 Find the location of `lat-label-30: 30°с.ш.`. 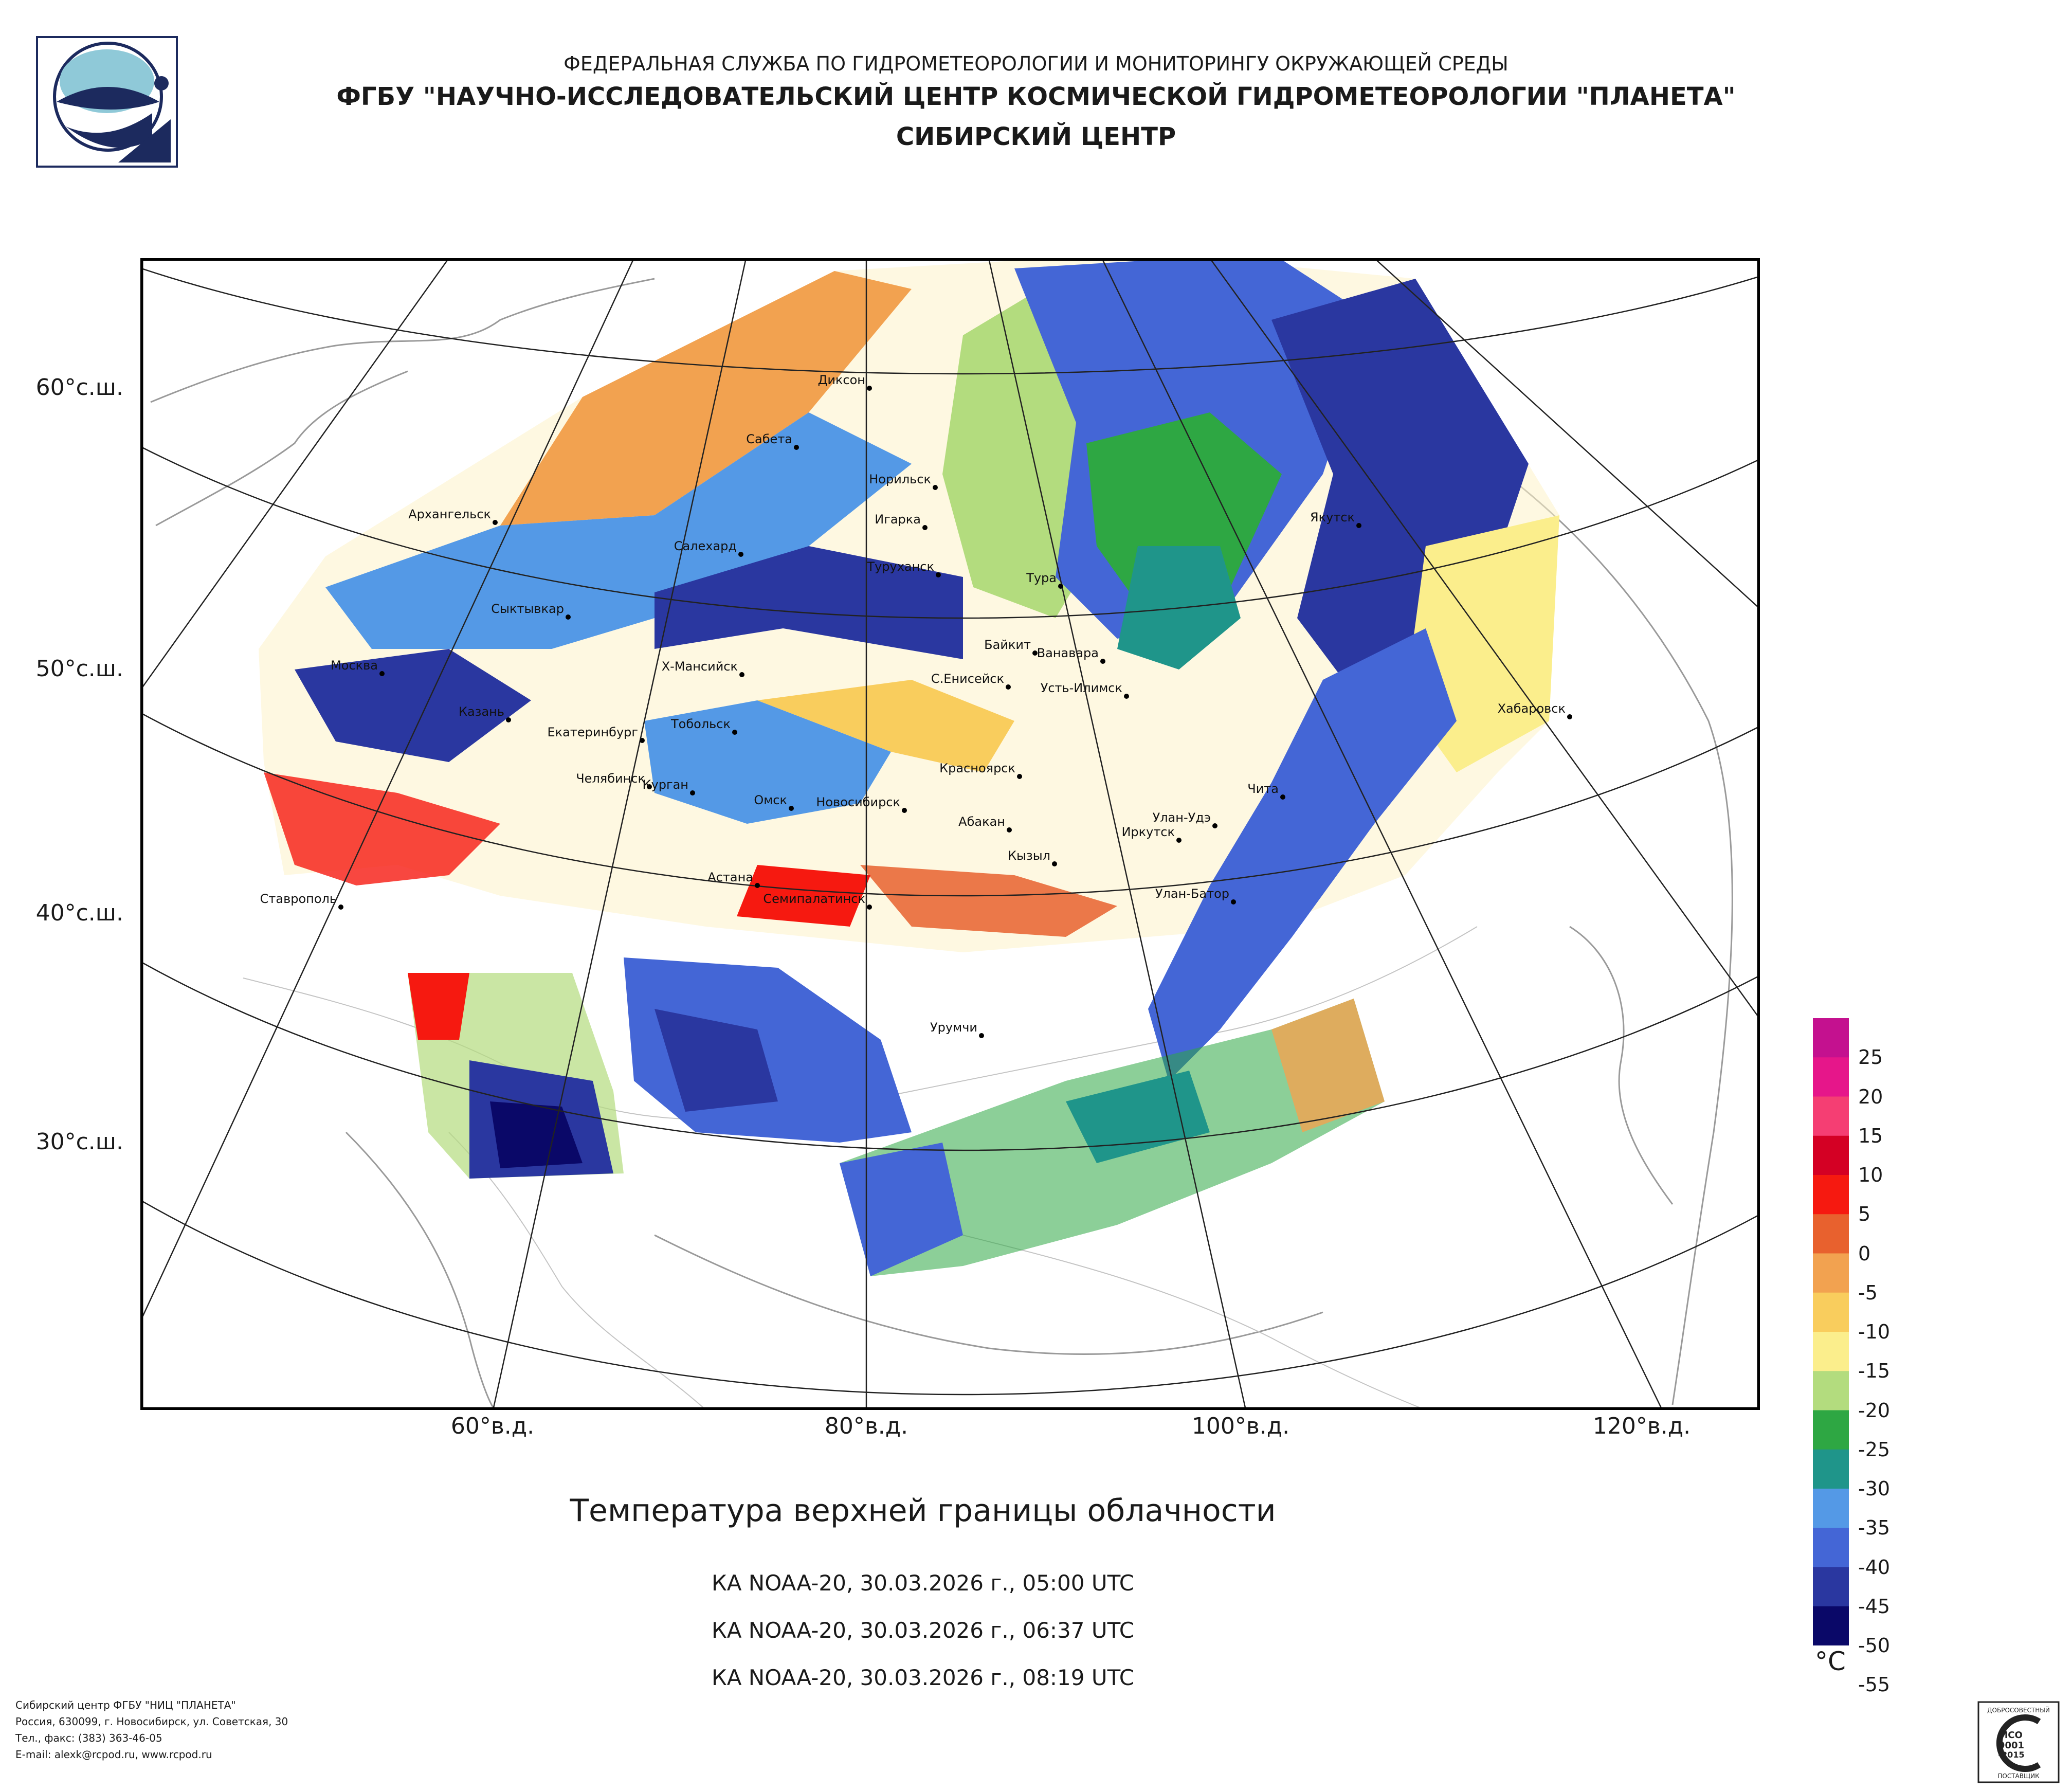

lat-label-30: 30°с.ш. is located at coordinates (79, 1142).